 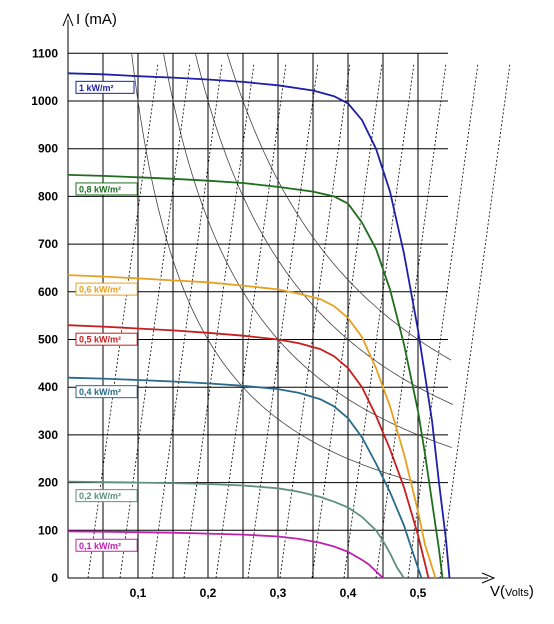 I want to click on y-tick-label: 200, so click(x=48, y=483).